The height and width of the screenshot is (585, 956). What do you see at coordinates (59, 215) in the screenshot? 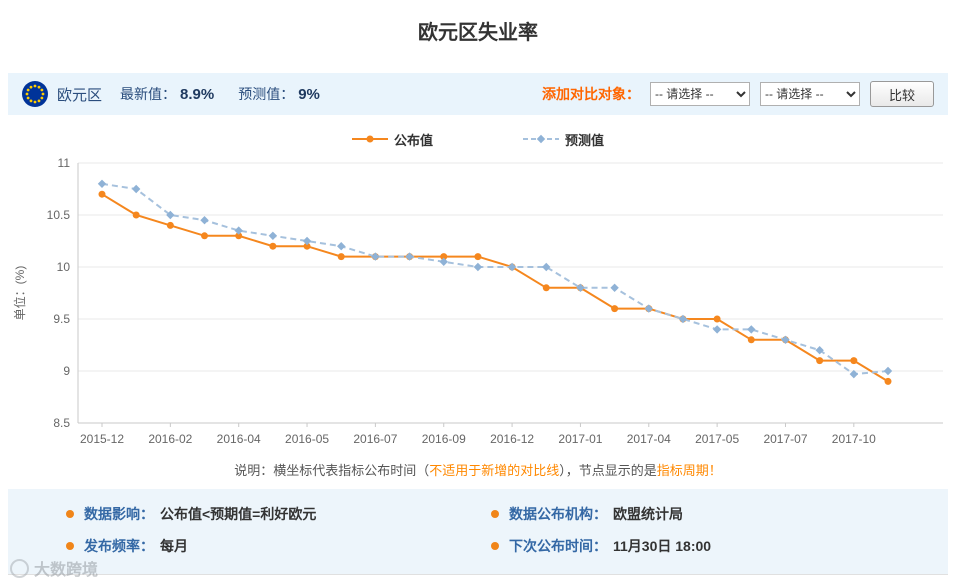
I see `svg-text: 10.5` at bounding box center [59, 215].